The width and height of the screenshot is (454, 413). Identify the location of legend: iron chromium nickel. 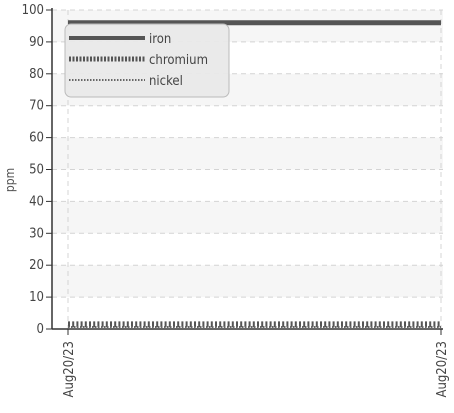
(147, 60).